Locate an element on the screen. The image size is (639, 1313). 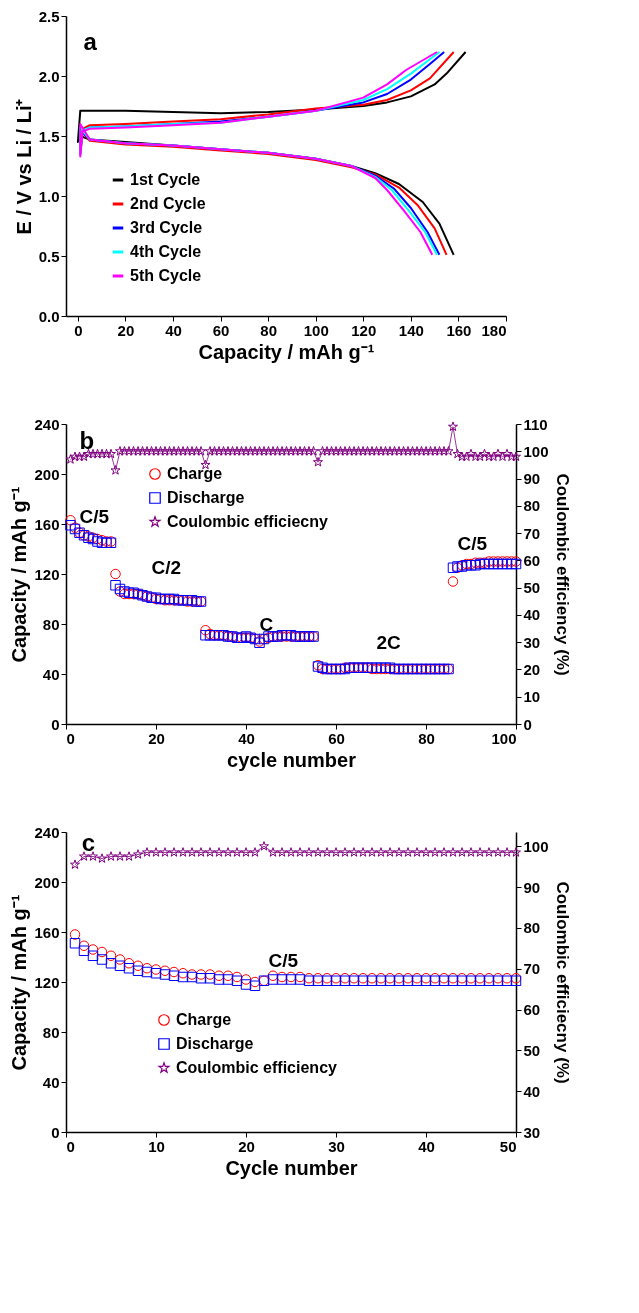
annotation: a is located at coordinates (90, 41).